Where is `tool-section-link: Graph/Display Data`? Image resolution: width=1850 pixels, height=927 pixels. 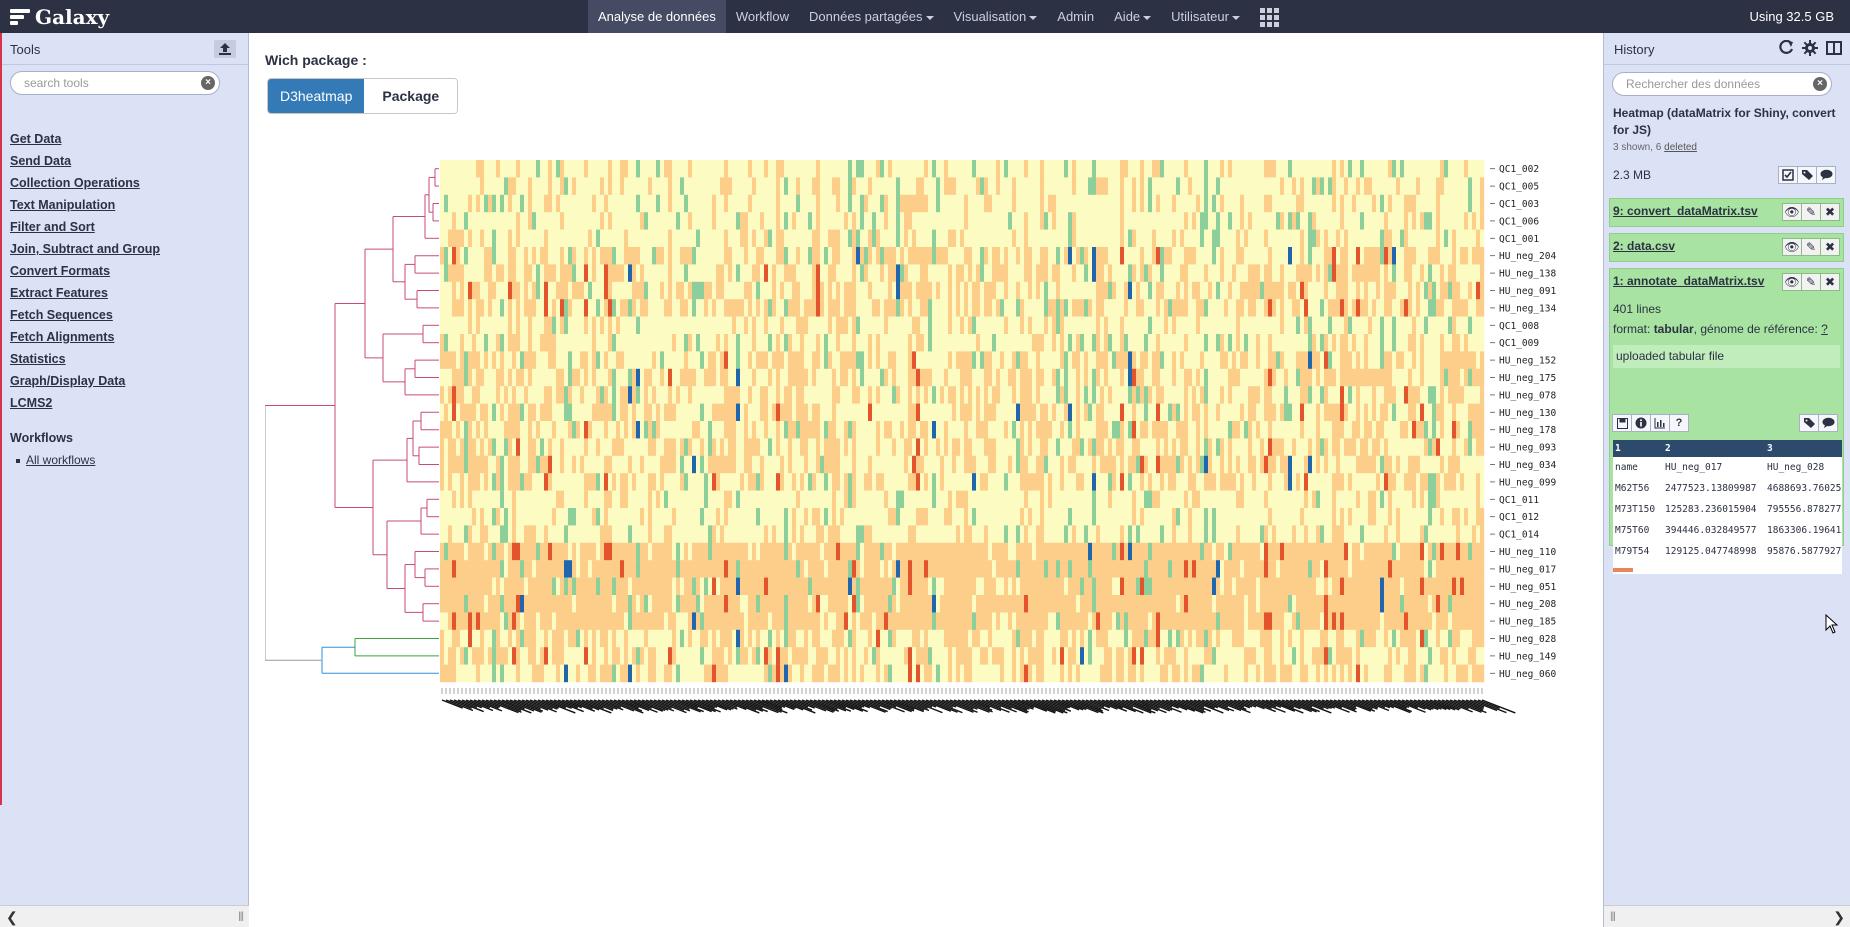 tool-section-link: Graph/Display Data is located at coordinates (68, 381).